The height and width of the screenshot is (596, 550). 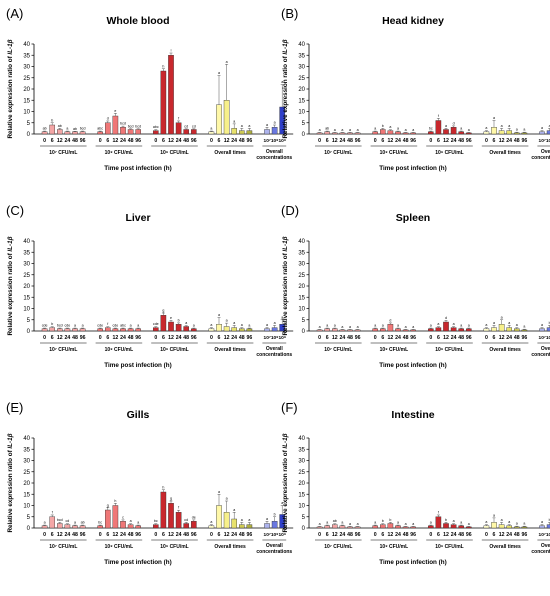 What do you see at coordinates (394, 153) in the screenshot?
I see `group-label: 10⁸ CFU/mL` at bounding box center [394, 153].